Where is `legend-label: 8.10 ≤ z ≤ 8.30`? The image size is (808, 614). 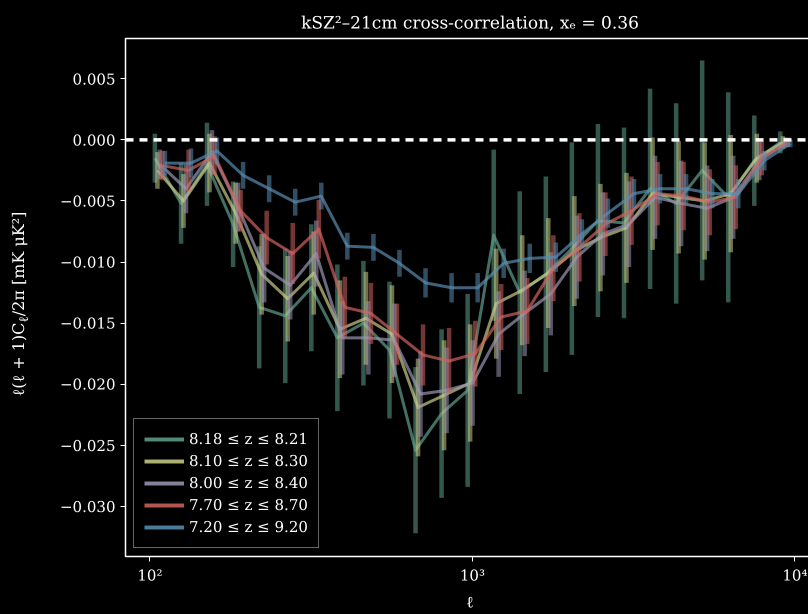
legend-label: 8.10 ≤ z ≤ 8.30 is located at coordinates (248, 461).